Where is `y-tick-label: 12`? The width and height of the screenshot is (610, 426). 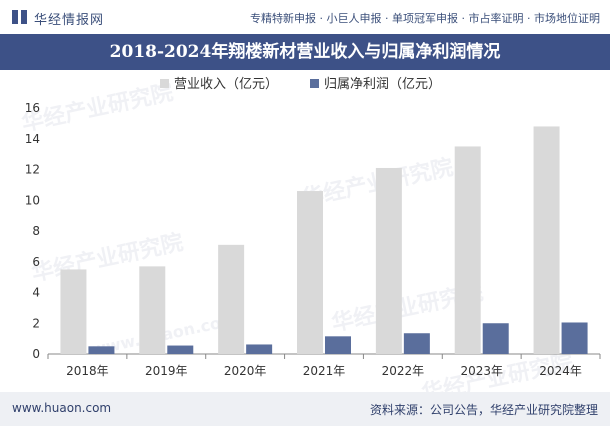
y-tick-label: 12 is located at coordinates (32, 170).